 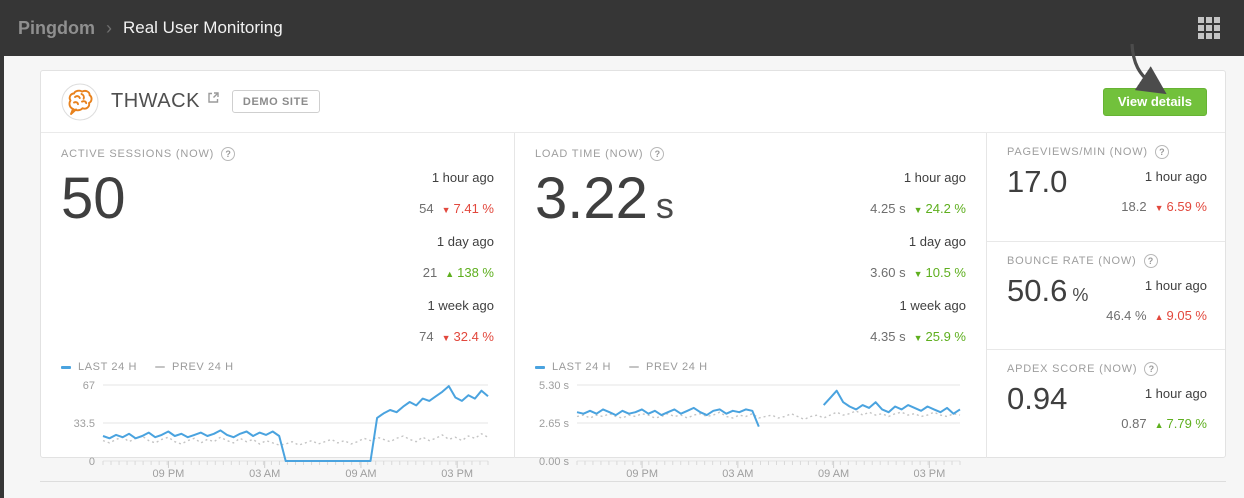 I want to click on left-edge-strip, so click(x=2, y=249).